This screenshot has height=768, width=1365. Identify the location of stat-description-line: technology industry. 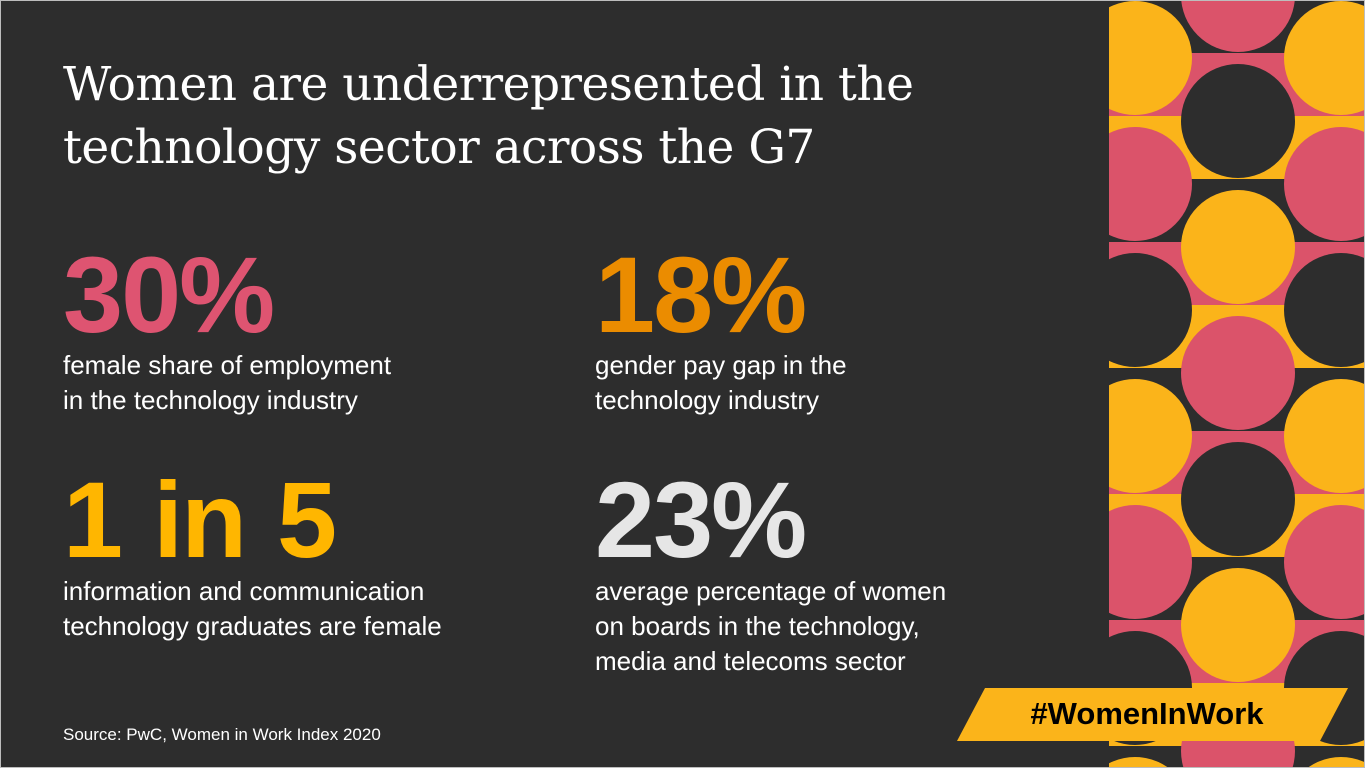
(707, 400).